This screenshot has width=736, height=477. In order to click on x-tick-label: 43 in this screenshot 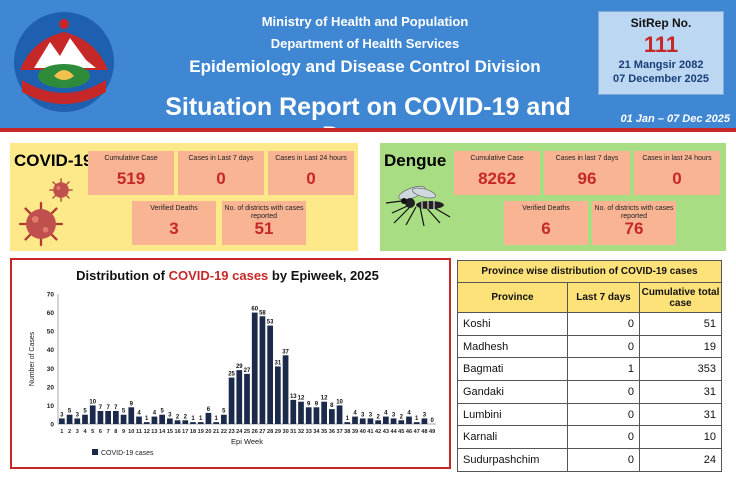, I will do `click(386, 432)`.